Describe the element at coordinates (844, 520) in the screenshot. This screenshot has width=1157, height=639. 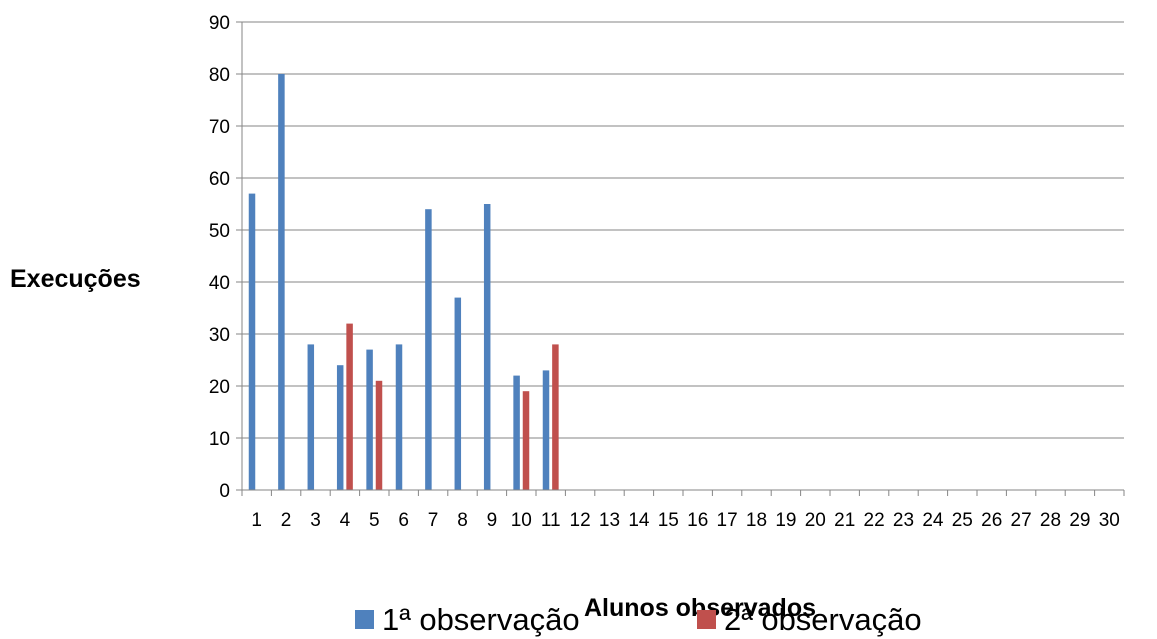
I see `x-tick-label: 21` at that location.